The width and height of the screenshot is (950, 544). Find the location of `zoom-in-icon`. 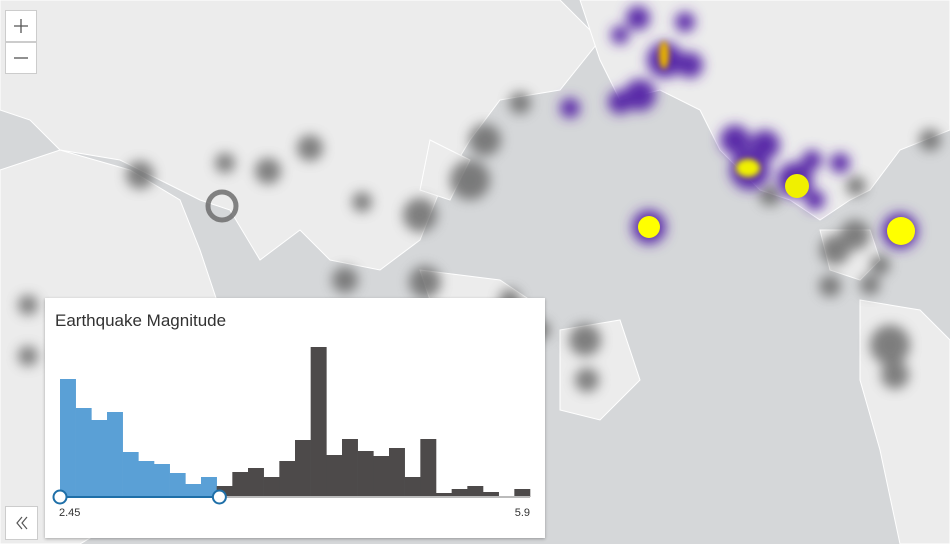

zoom-in-icon is located at coordinates (21, 26).